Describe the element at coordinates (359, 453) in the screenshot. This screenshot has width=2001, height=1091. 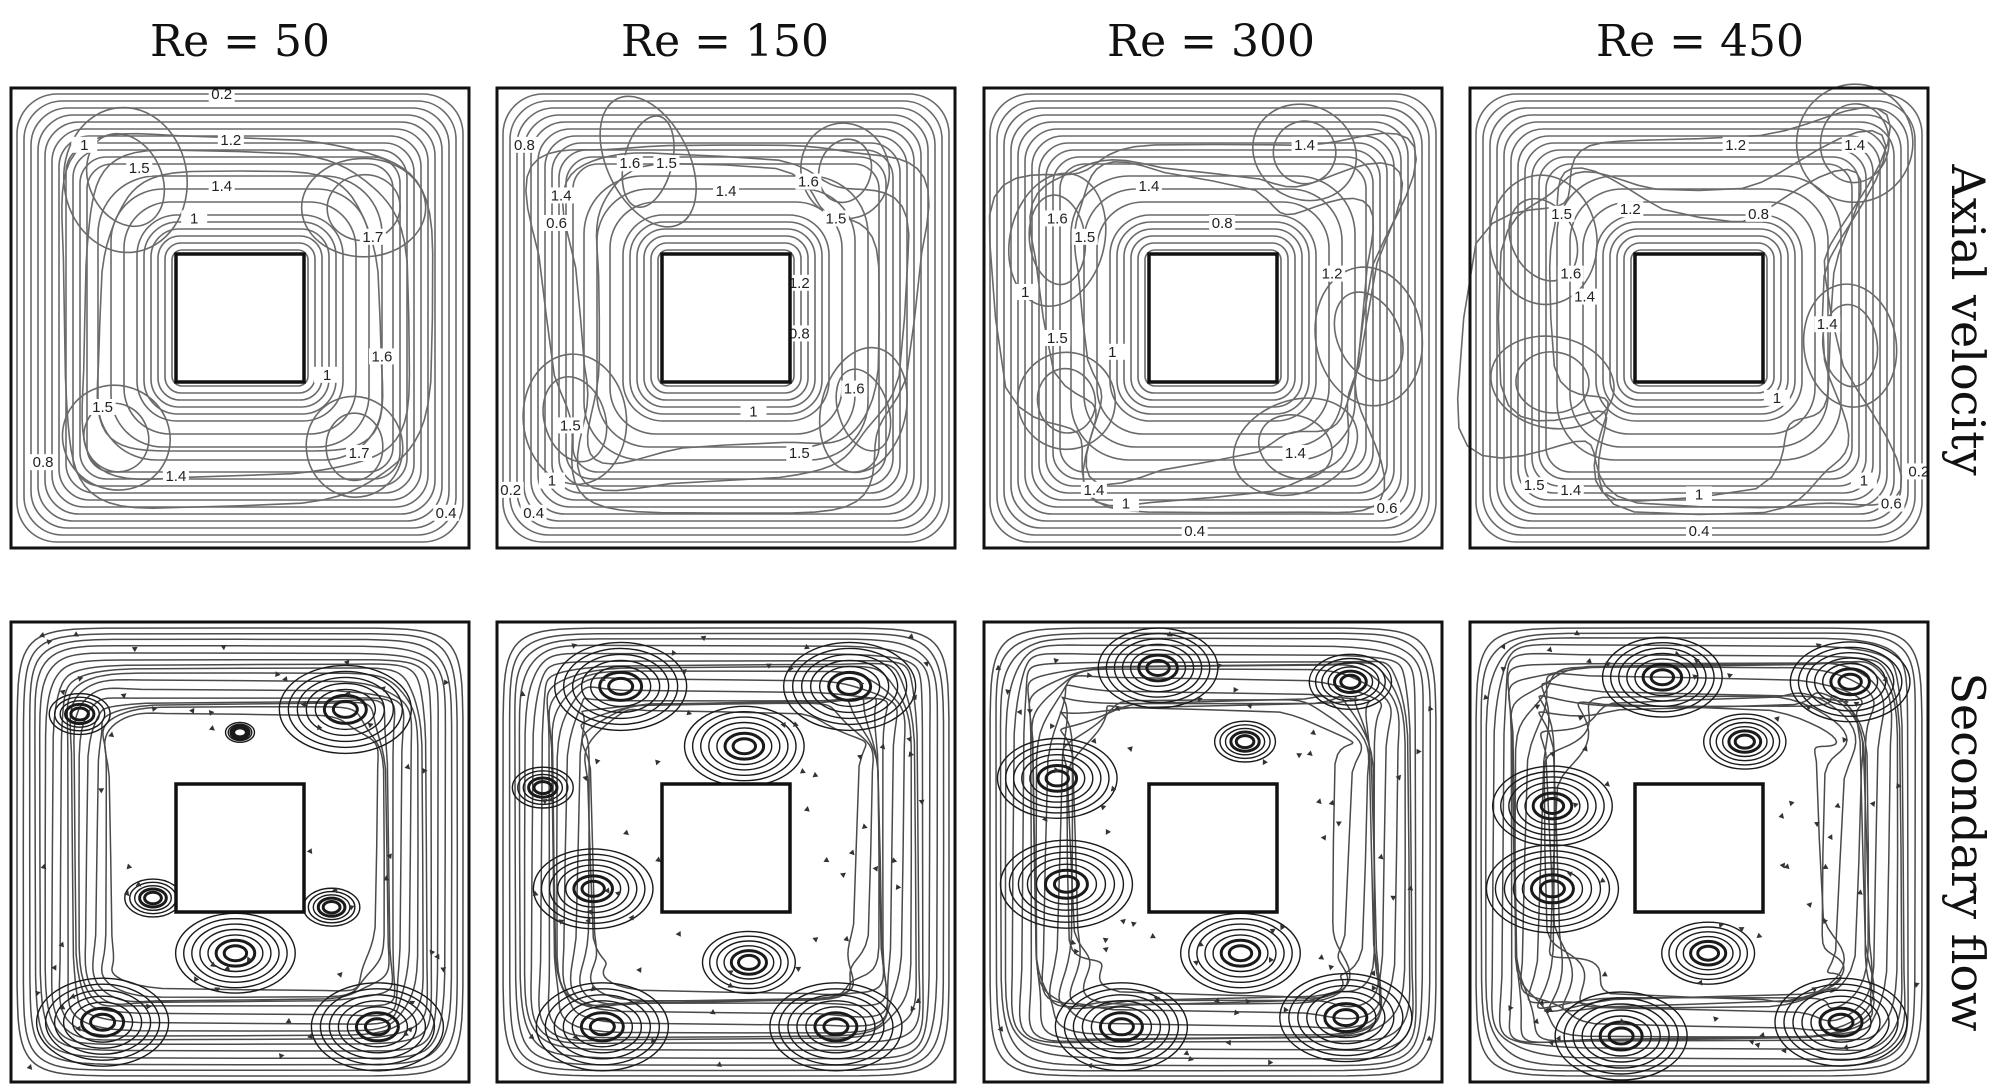
I see `contour-label: 1.7` at that location.